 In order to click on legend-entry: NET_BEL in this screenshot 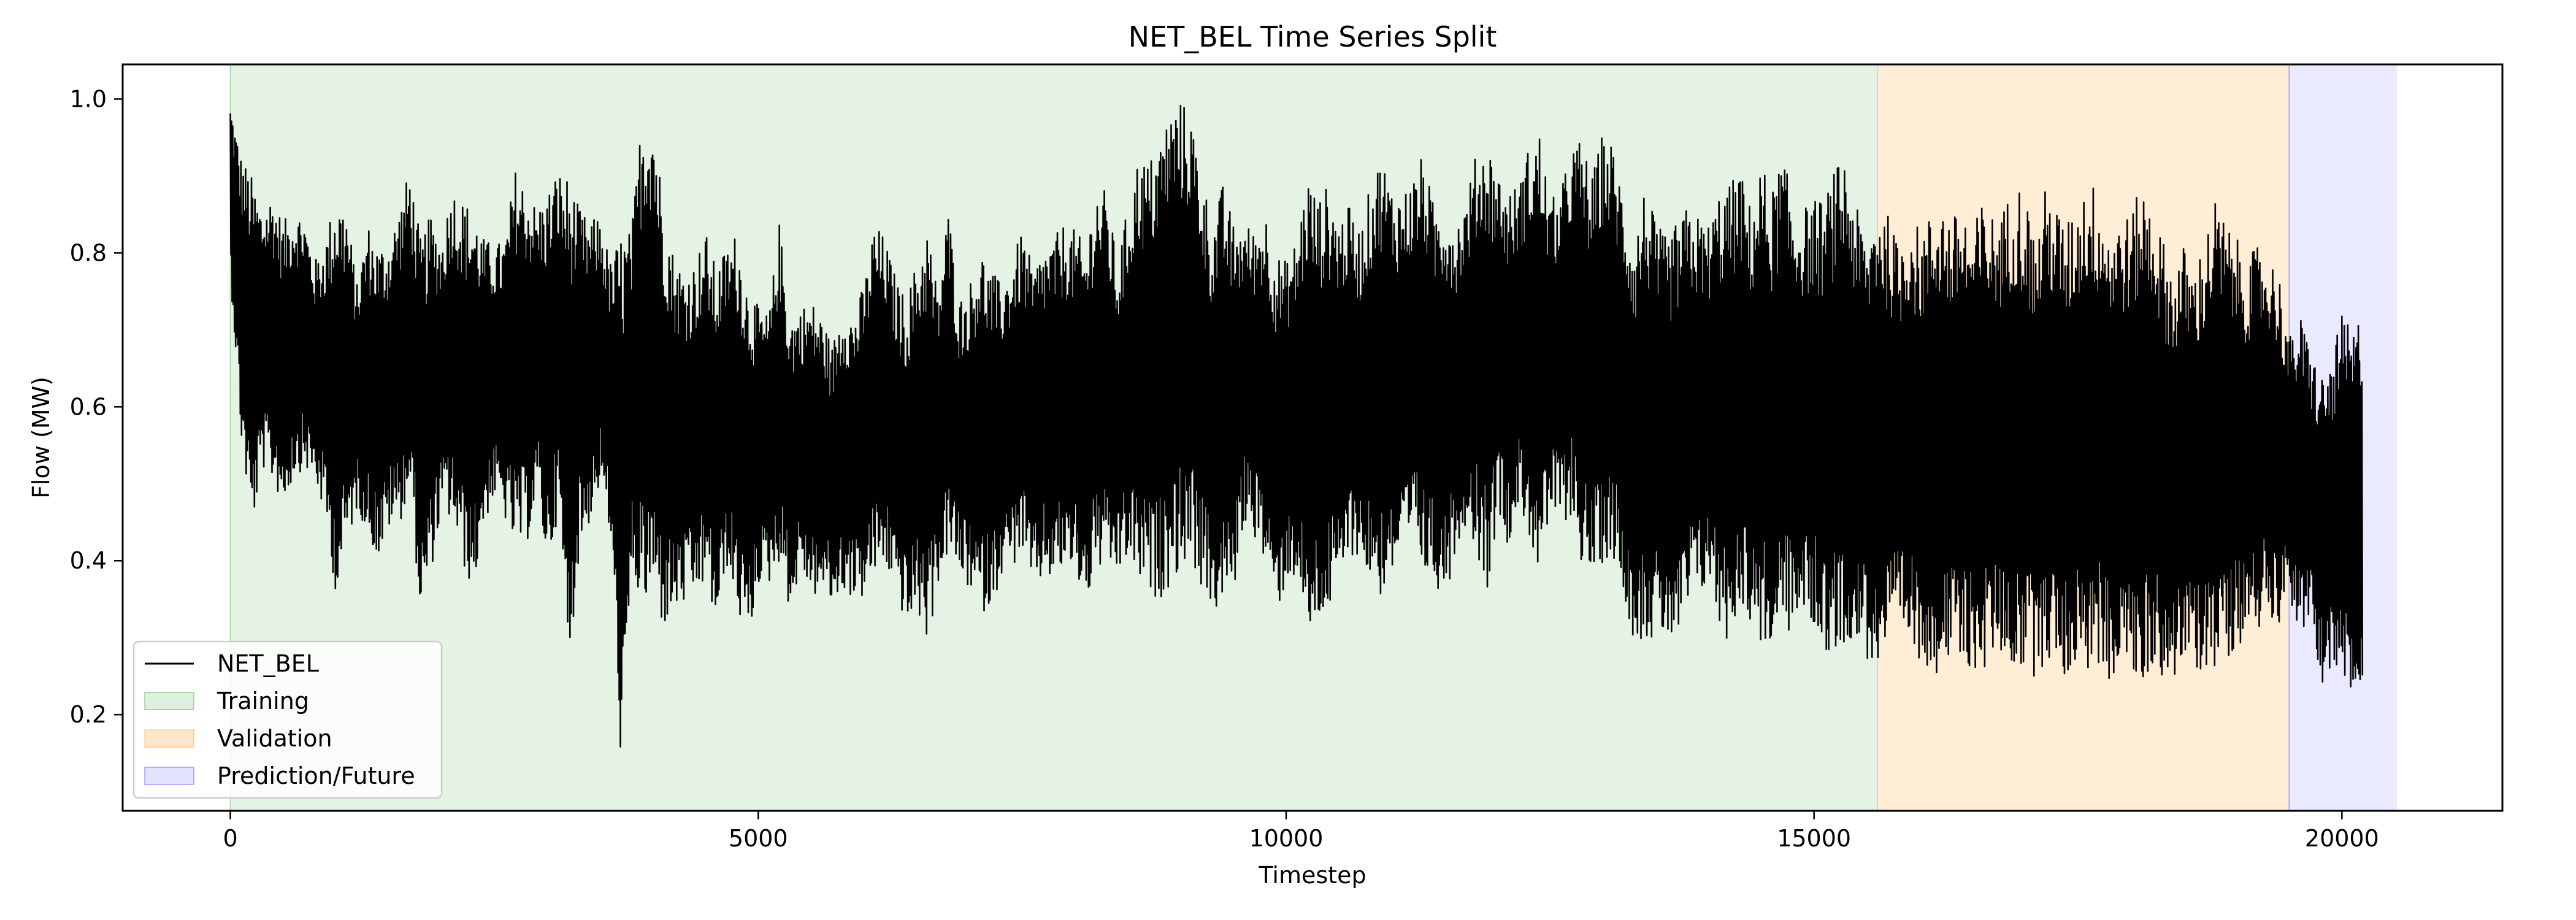, I will do `click(232, 663)`.